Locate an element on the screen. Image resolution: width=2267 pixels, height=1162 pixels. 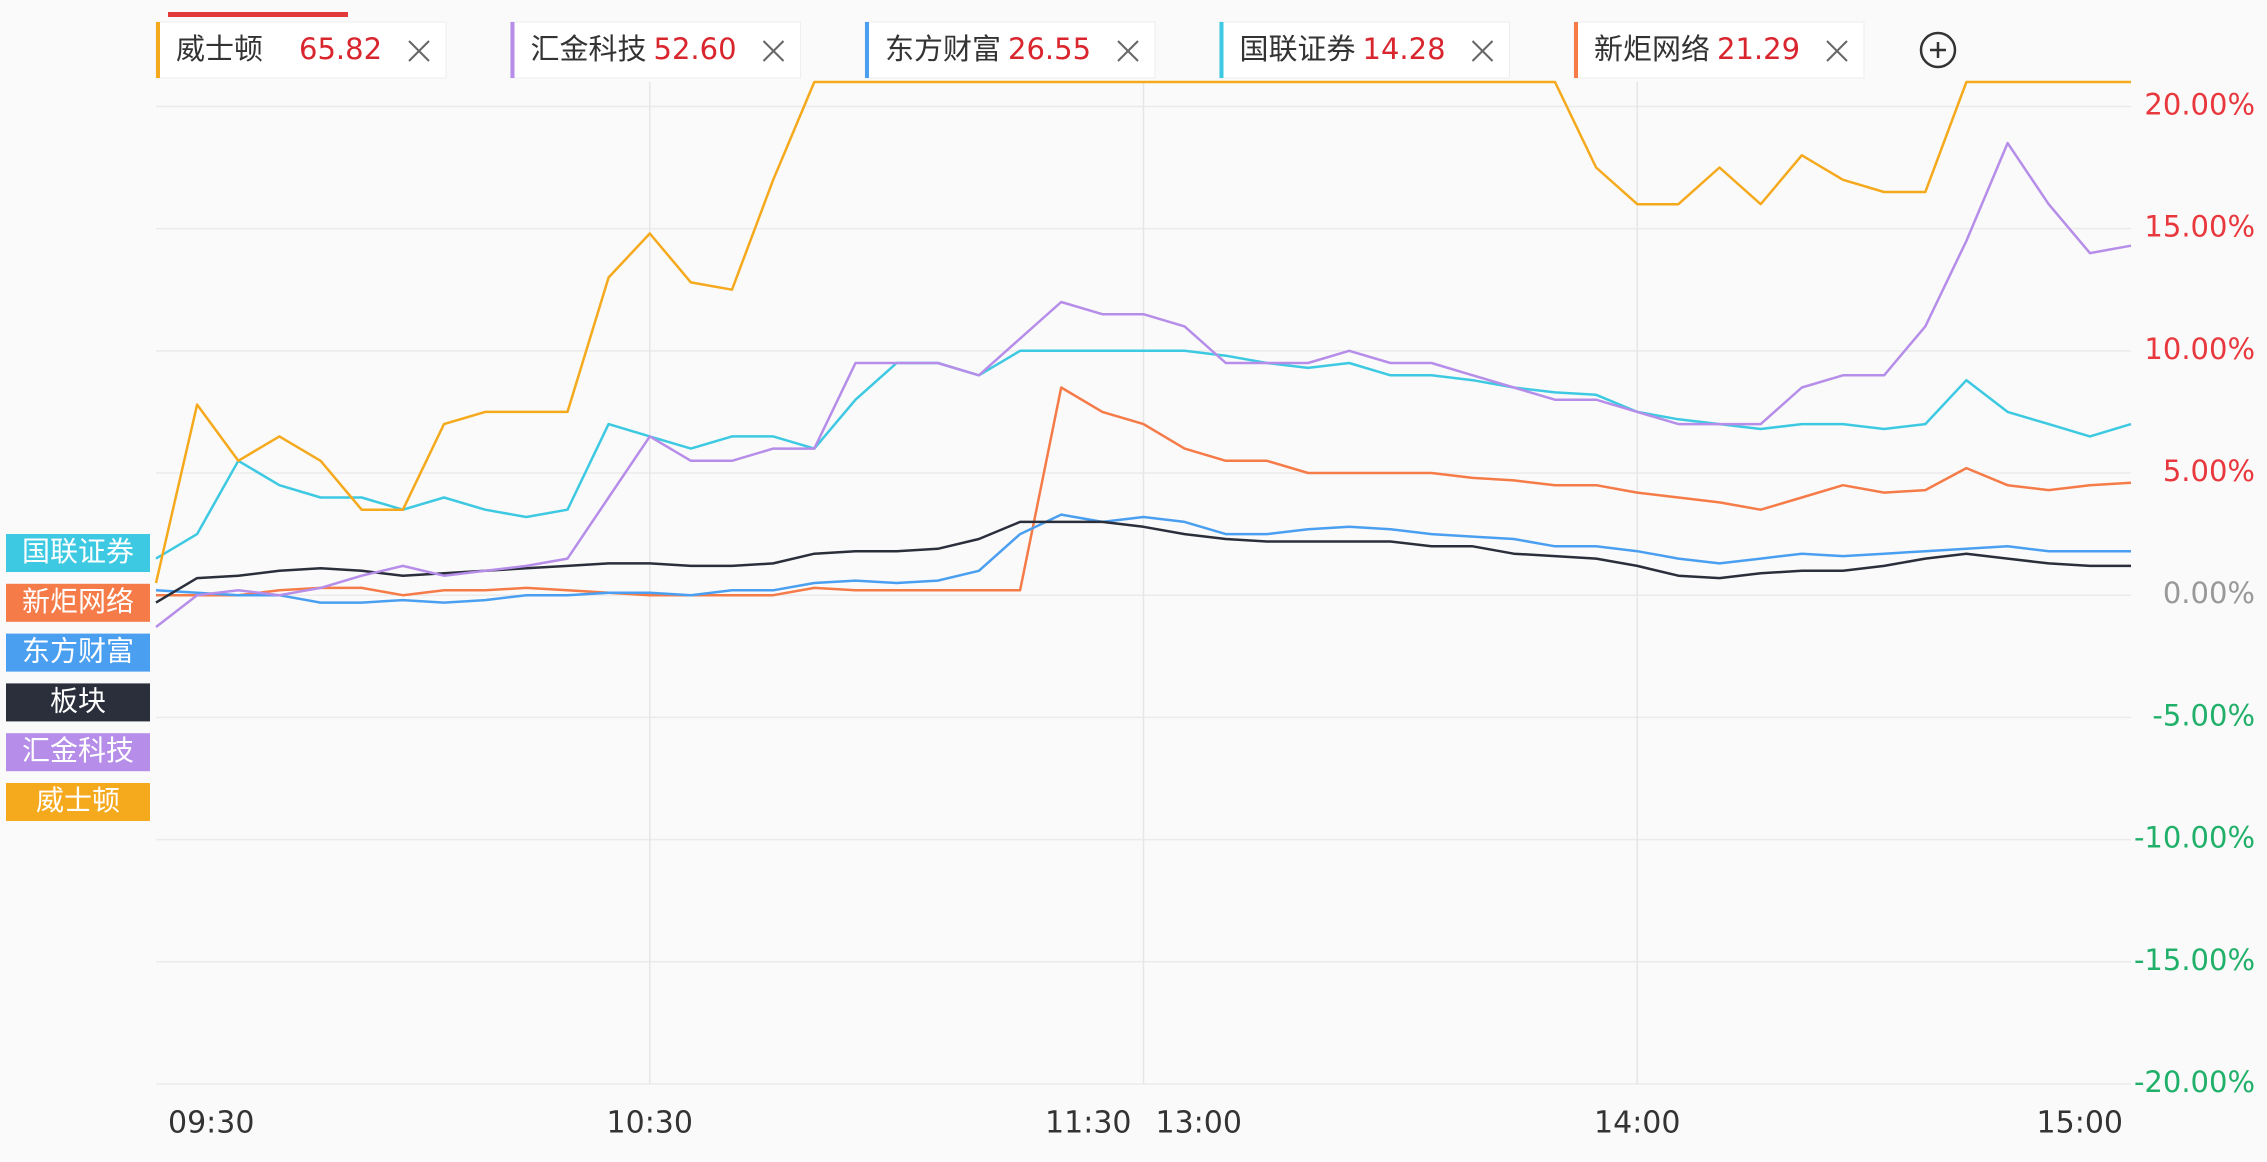
tab-price: 65.82 is located at coordinates (340, 49).